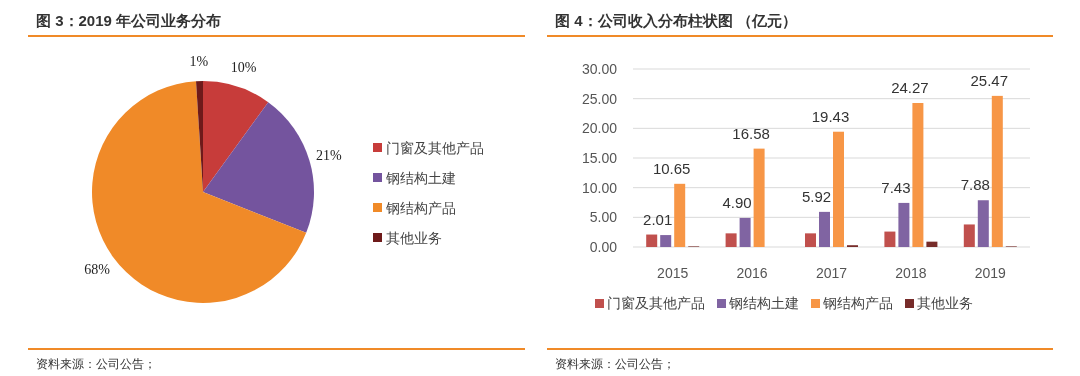  I want to click on data-label: 7.88, so click(975, 185).